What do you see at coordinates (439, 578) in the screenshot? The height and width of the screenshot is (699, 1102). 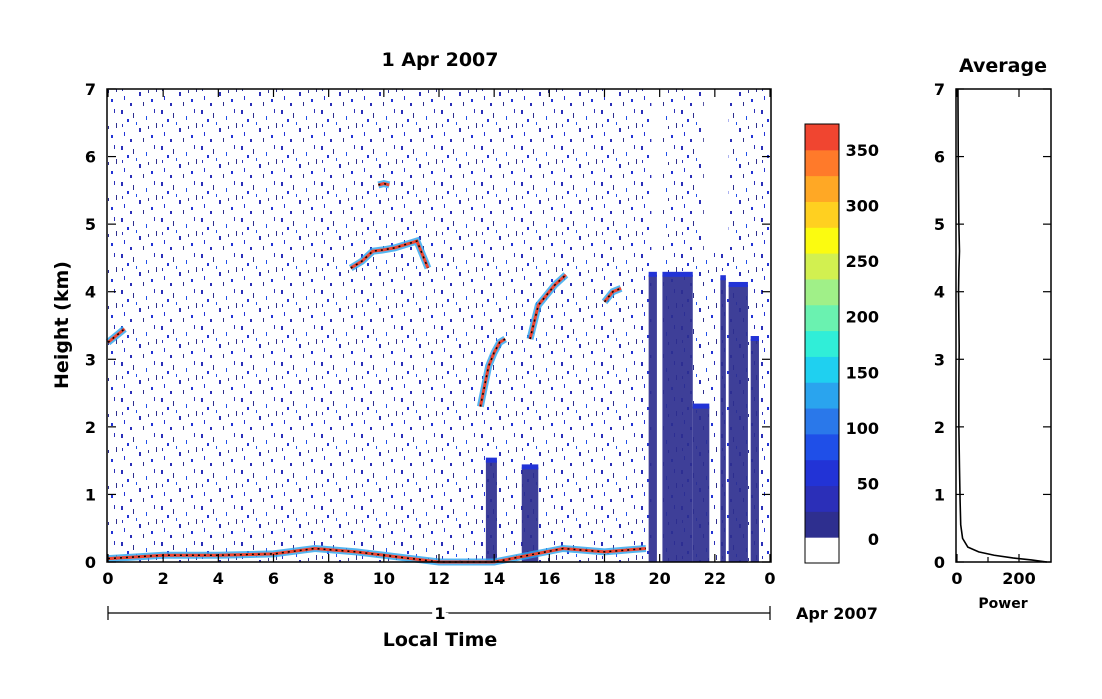 I see `x-tick-label: 12` at bounding box center [439, 578].